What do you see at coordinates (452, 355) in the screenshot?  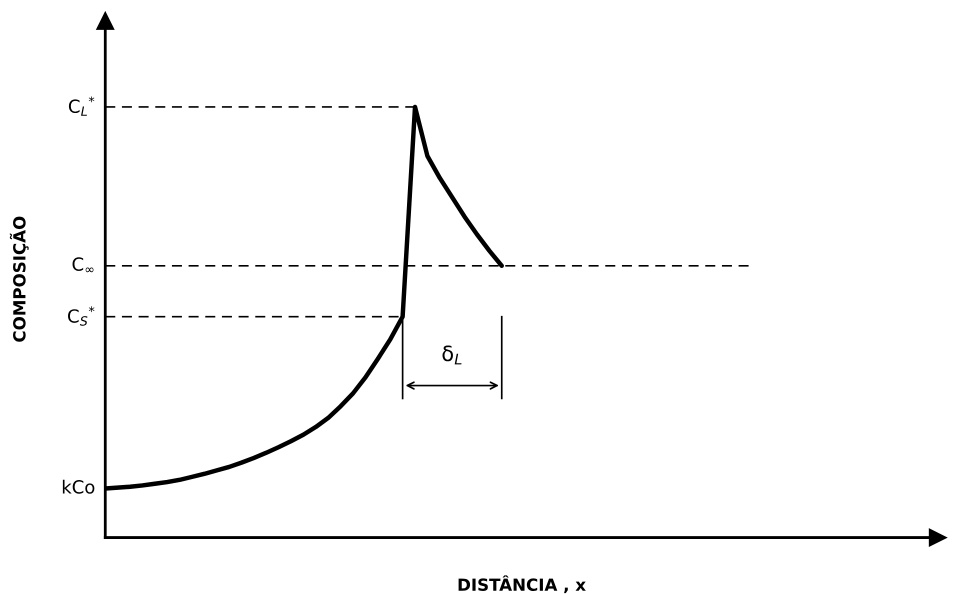 I see `annotation: δ$_{L}$` at bounding box center [452, 355].